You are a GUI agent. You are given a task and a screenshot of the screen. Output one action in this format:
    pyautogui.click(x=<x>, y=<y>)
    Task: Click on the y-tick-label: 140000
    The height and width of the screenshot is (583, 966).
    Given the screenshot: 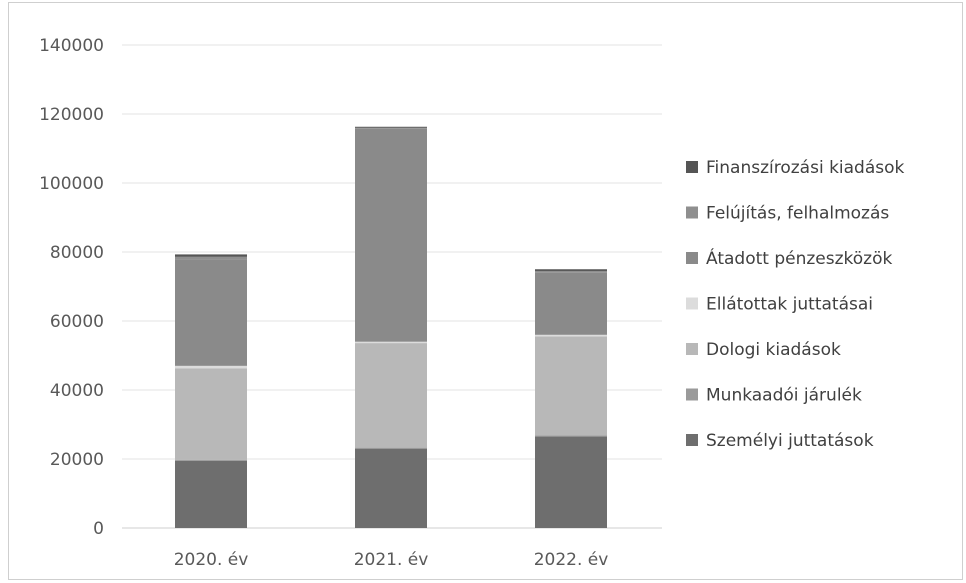 What is the action you would take?
    pyautogui.click(x=71, y=46)
    